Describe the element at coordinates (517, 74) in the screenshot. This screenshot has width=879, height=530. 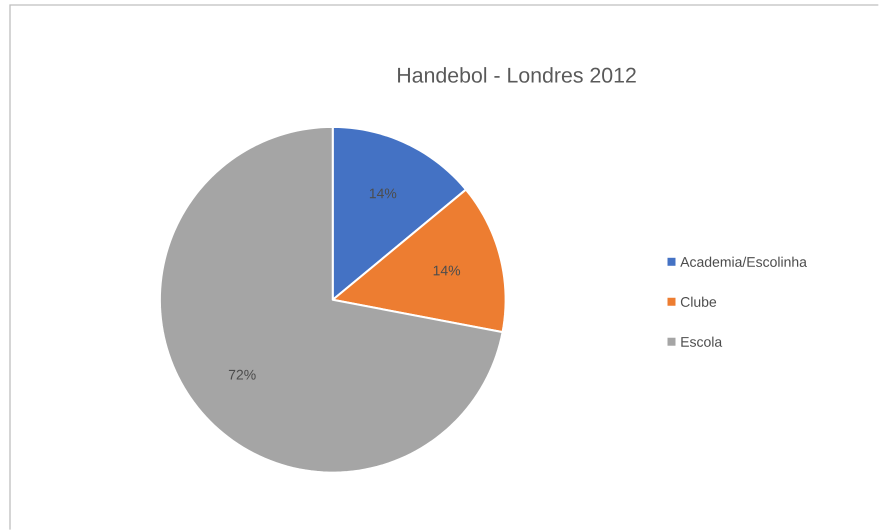
I see `chart-title: Handebol - Londres 2012` at that location.